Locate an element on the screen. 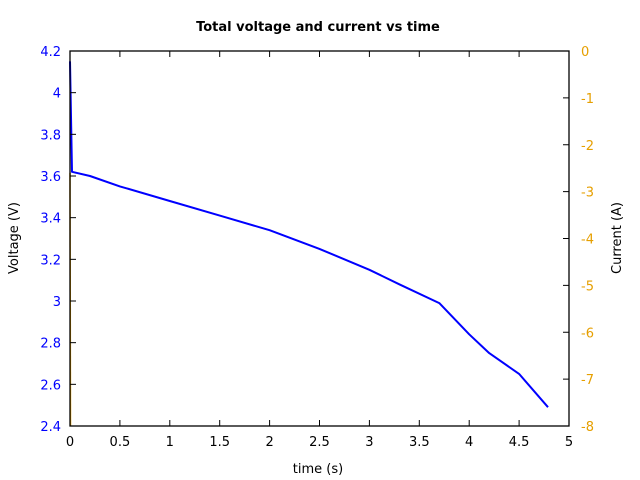 The width and height of the screenshot is (640, 480). y2-axis-ticks: -8 -7 -6 -5 -4 -3 -2 -1 0 is located at coordinates (578, 240).